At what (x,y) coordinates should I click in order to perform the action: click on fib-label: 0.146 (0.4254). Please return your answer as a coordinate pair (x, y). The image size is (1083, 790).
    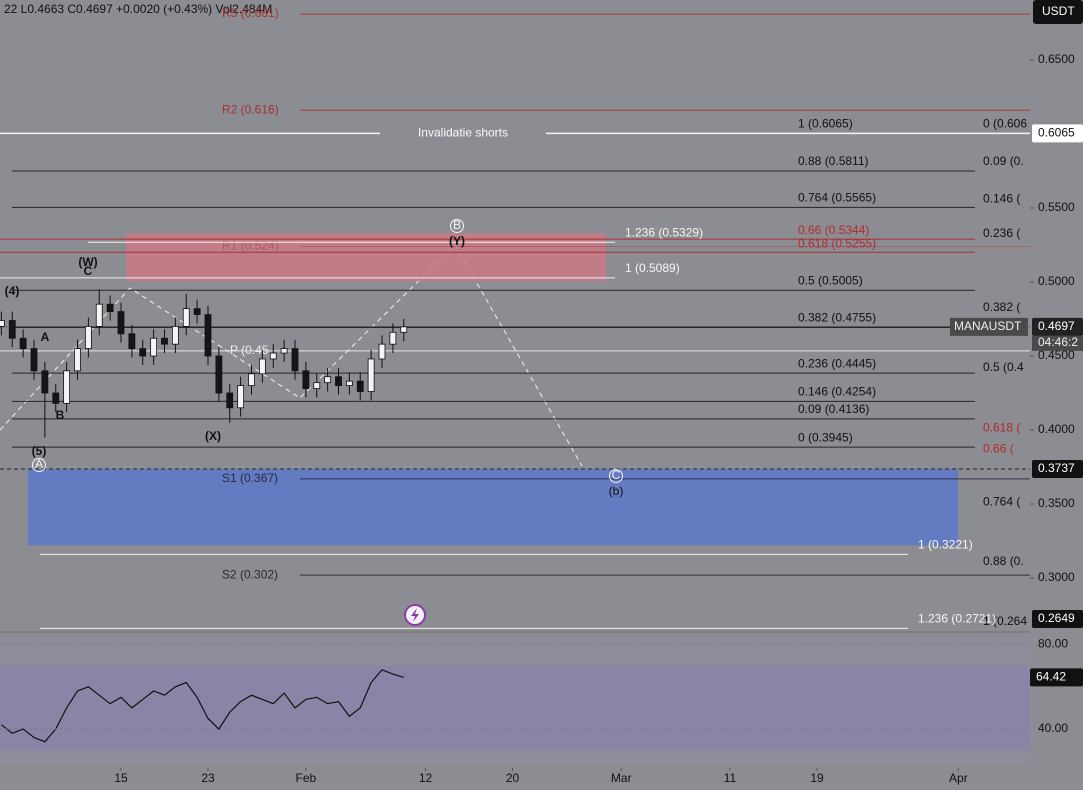
    Looking at the image, I should click on (837, 392).